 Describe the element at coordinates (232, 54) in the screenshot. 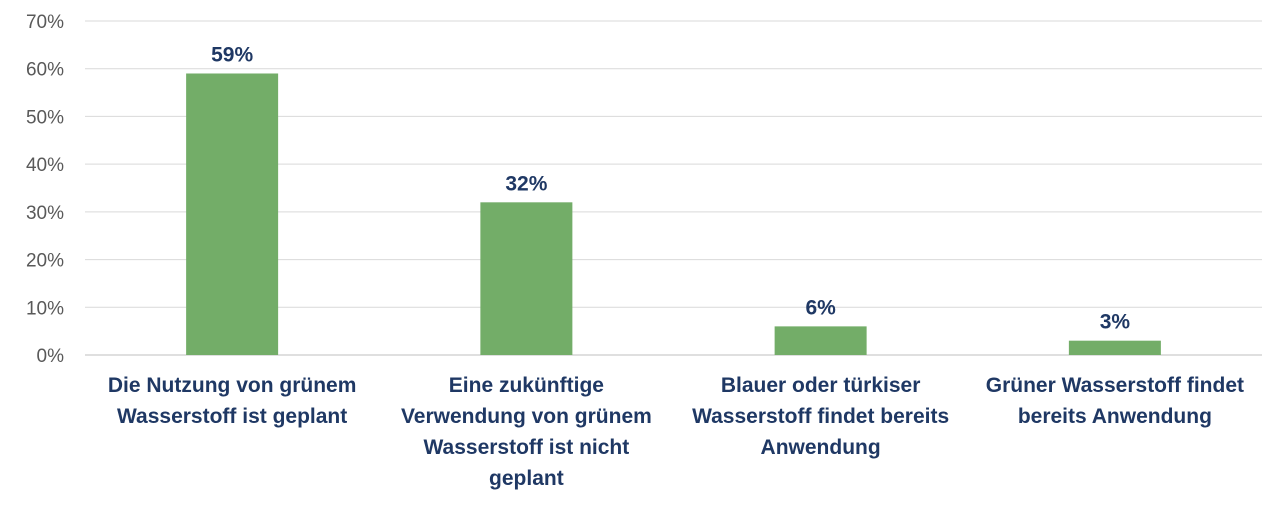

I see `data-label: 59%` at that location.